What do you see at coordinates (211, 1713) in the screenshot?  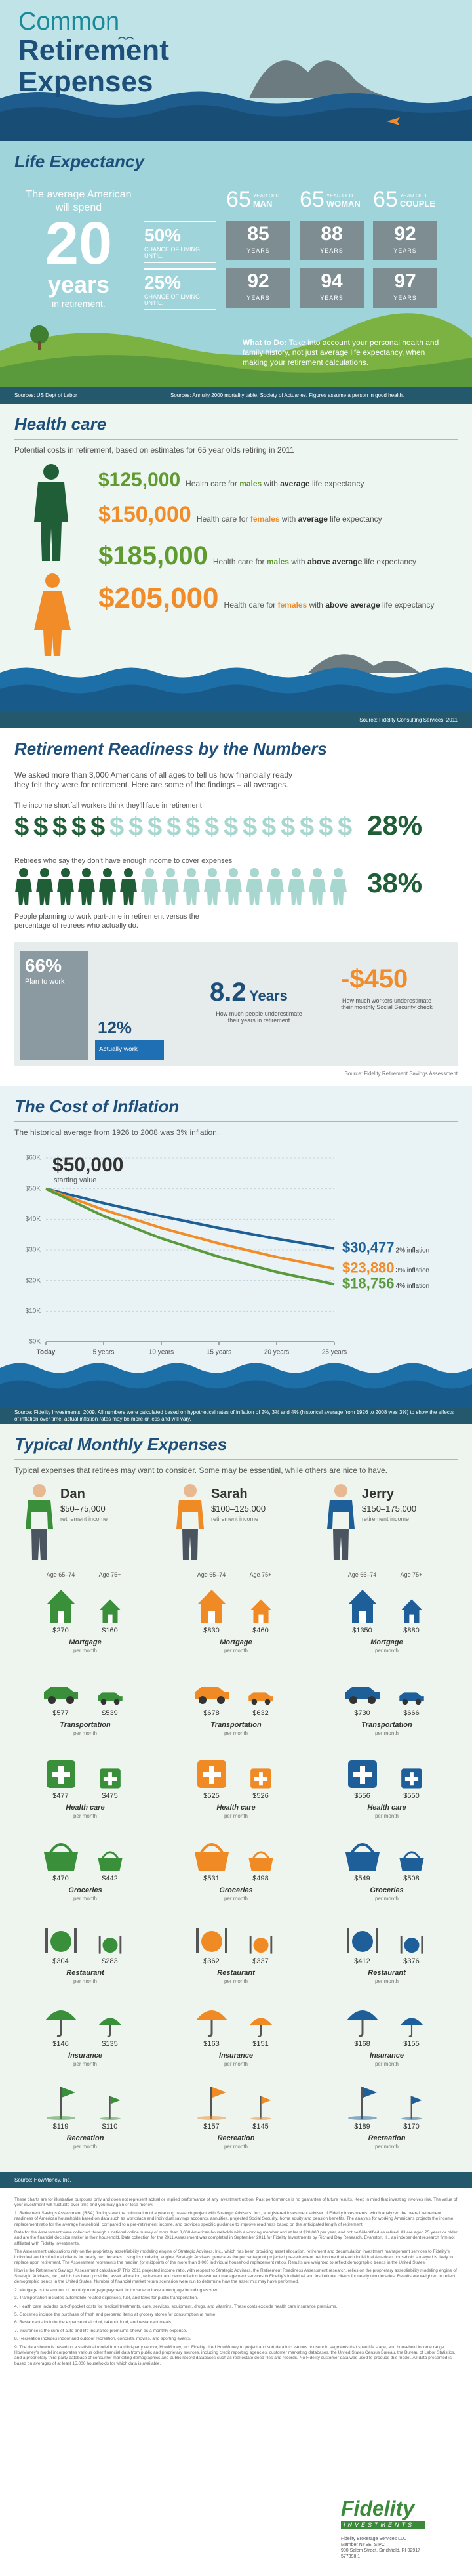 I see `expense-value: $678` at bounding box center [211, 1713].